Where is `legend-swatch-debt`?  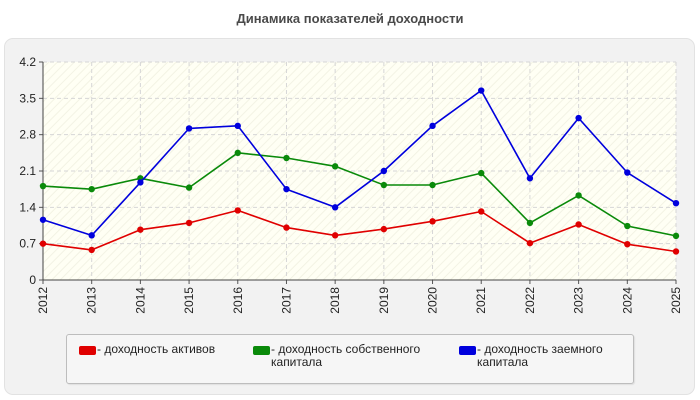
legend-swatch-debt is located at coordinates (467, 350).